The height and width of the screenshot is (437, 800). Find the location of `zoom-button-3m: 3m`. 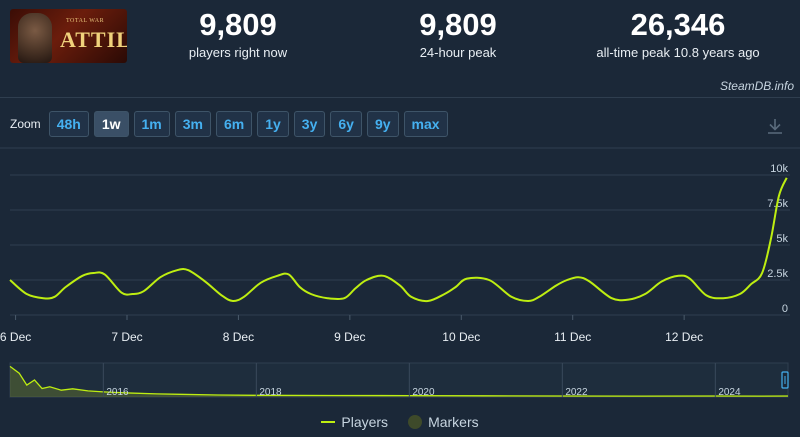

zoom-button-3m: 3m is located at coordinates (192, 124).